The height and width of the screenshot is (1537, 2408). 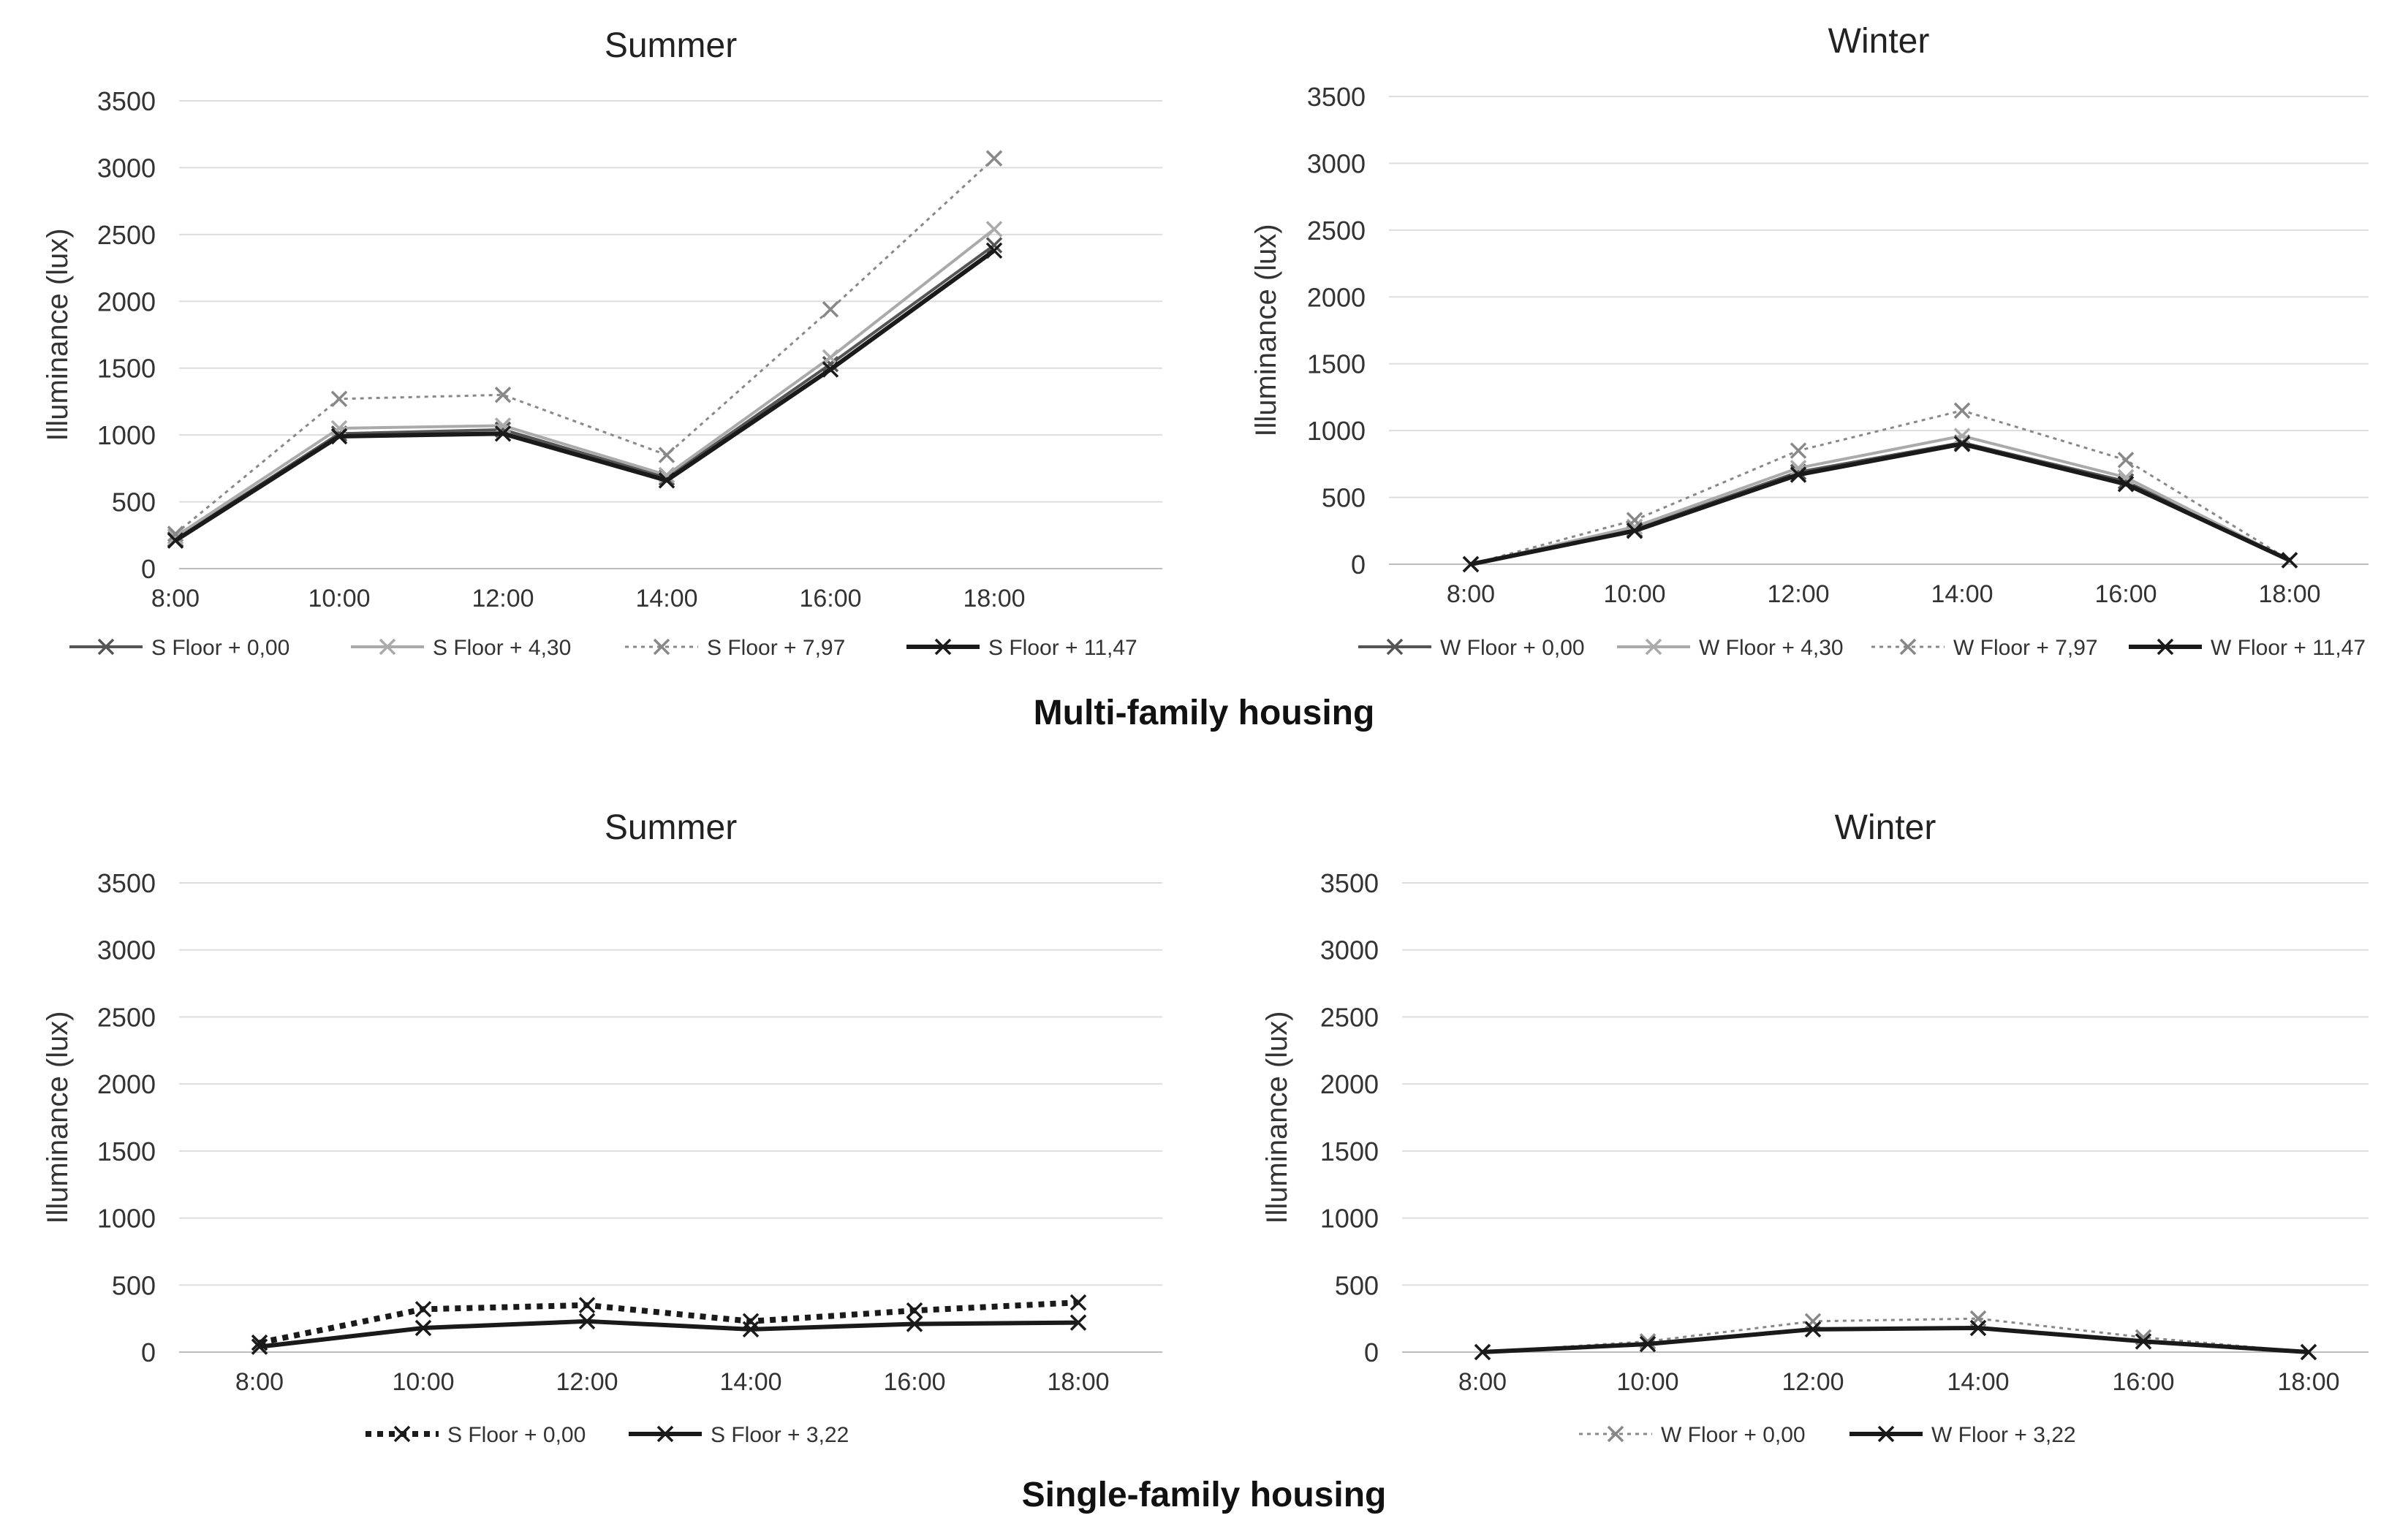 What do you see at coordinates (2026, 648) in the screenshot?
I see `legend-label: W Floor + 7,97` at bounding box center [2026, 648].